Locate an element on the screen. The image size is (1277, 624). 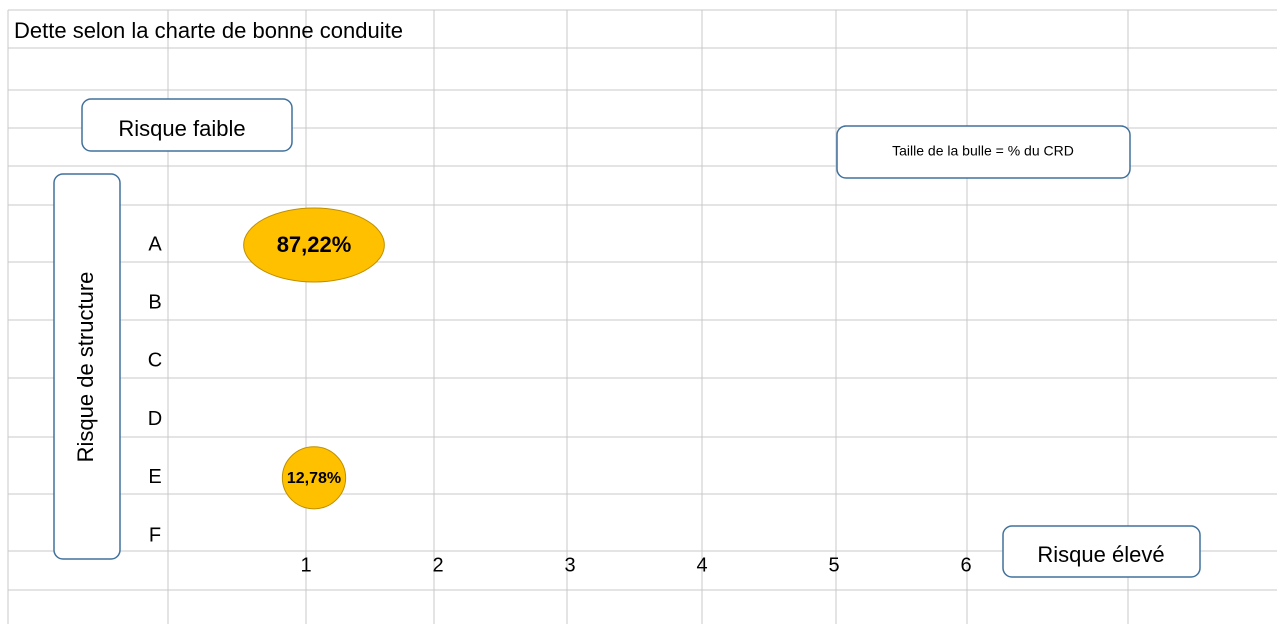
annotation: Risque faible is located at coordinates (181, 128).